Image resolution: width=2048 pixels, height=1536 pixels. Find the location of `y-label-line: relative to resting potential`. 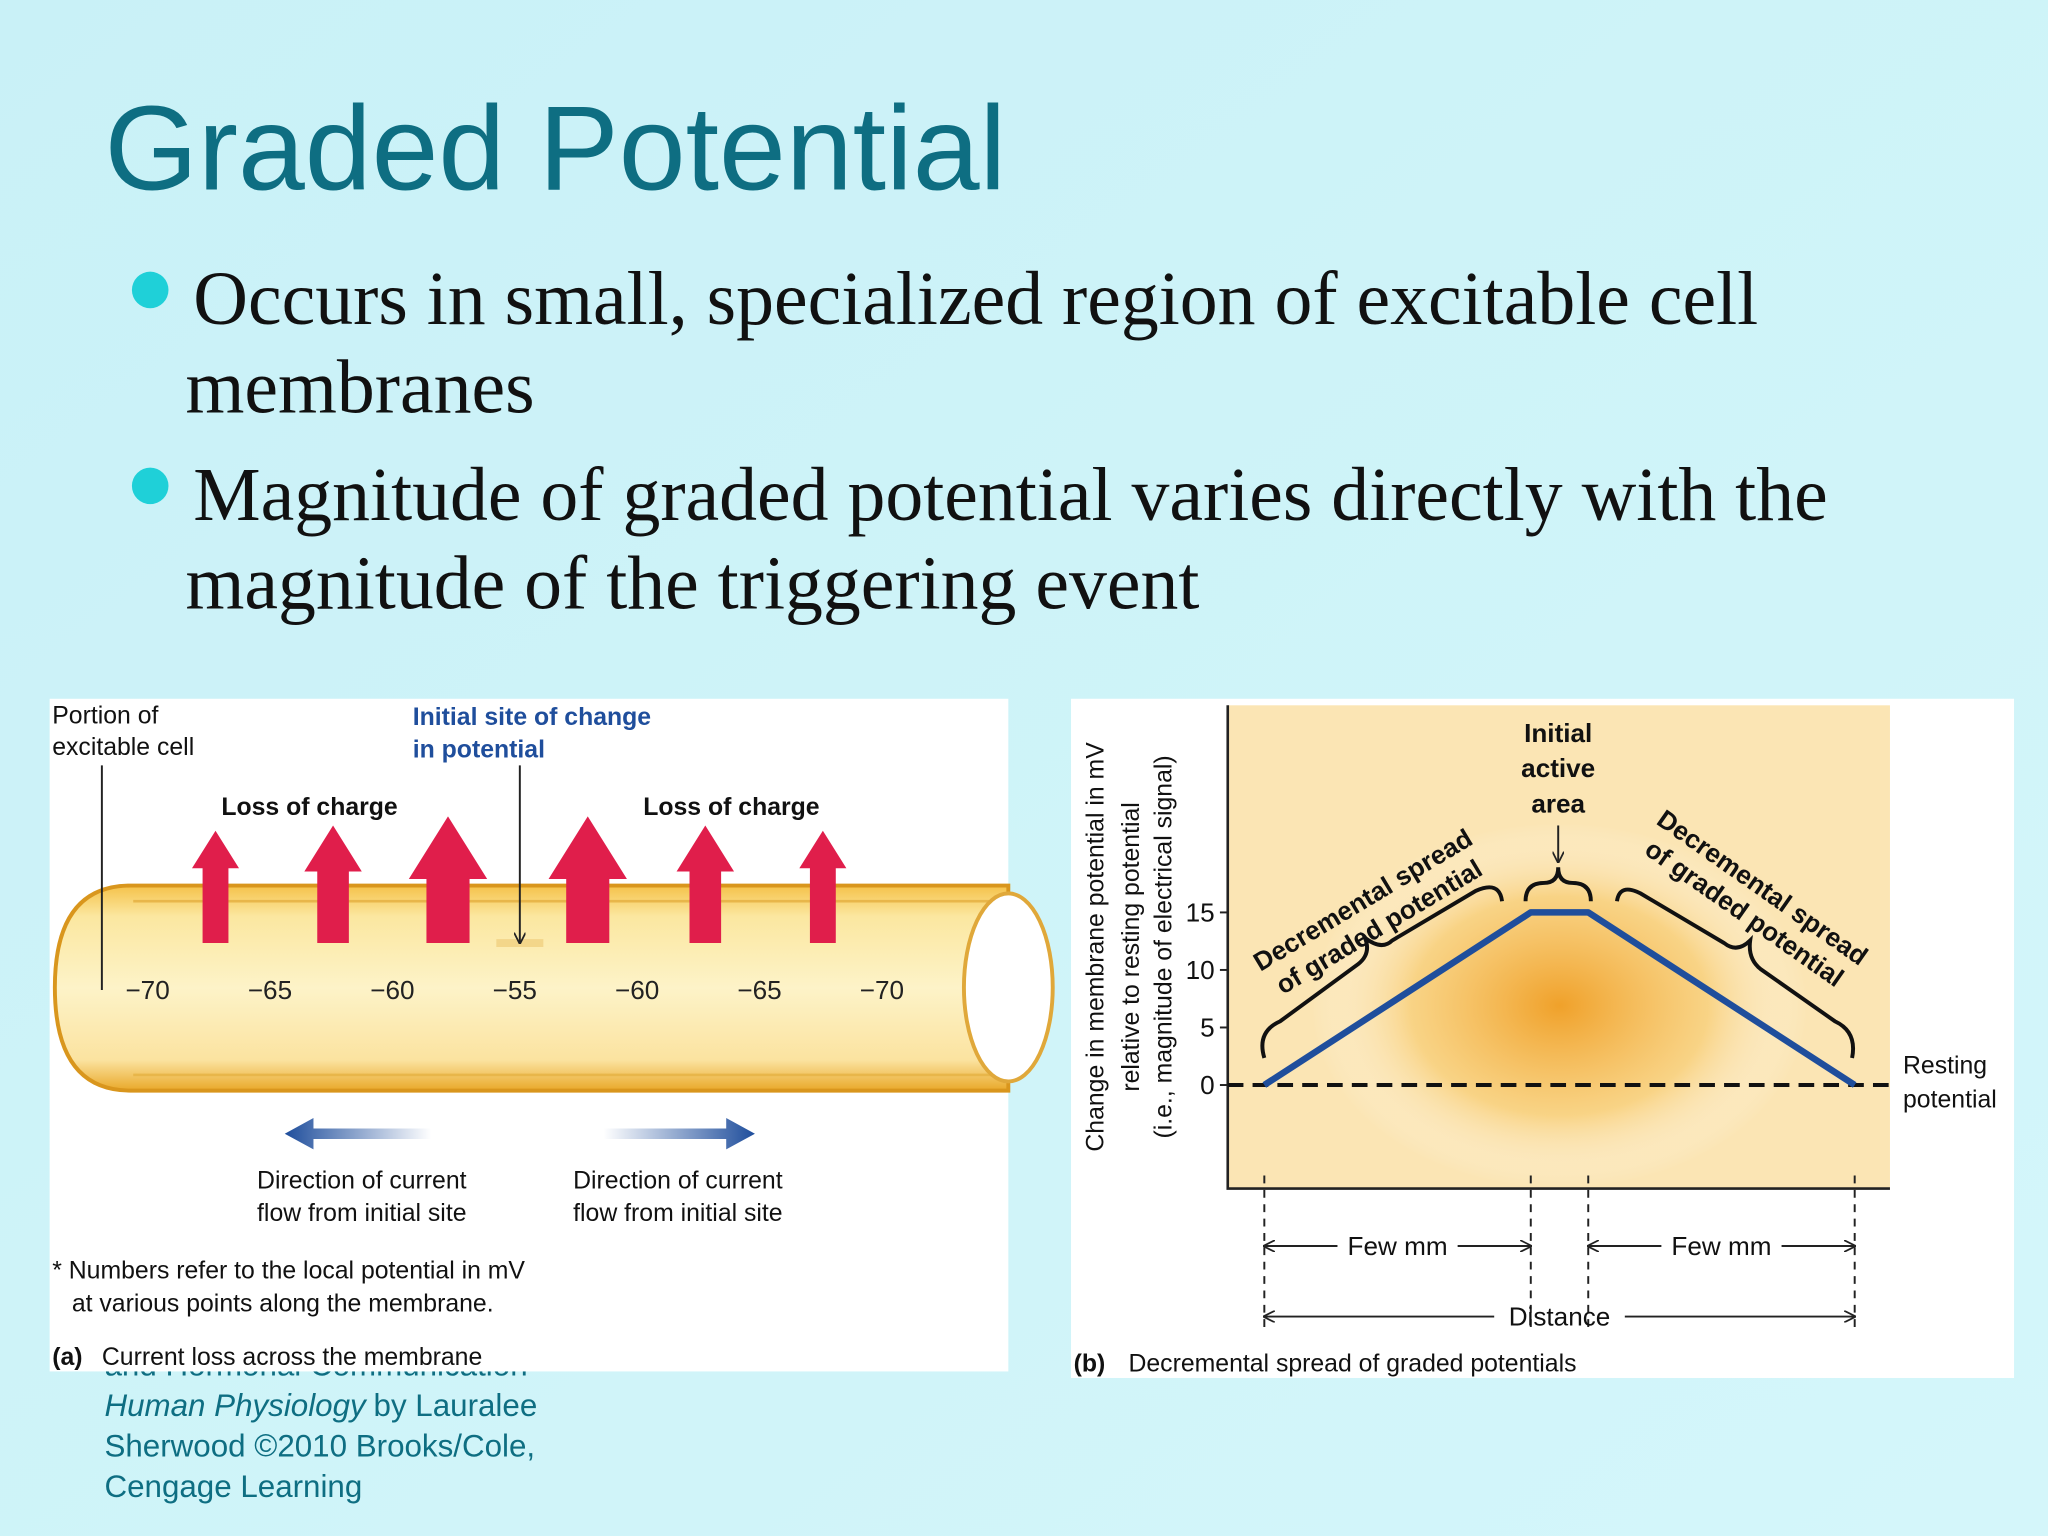

y-label-line: relative to resting potential is located at coordinates (1131, 946).